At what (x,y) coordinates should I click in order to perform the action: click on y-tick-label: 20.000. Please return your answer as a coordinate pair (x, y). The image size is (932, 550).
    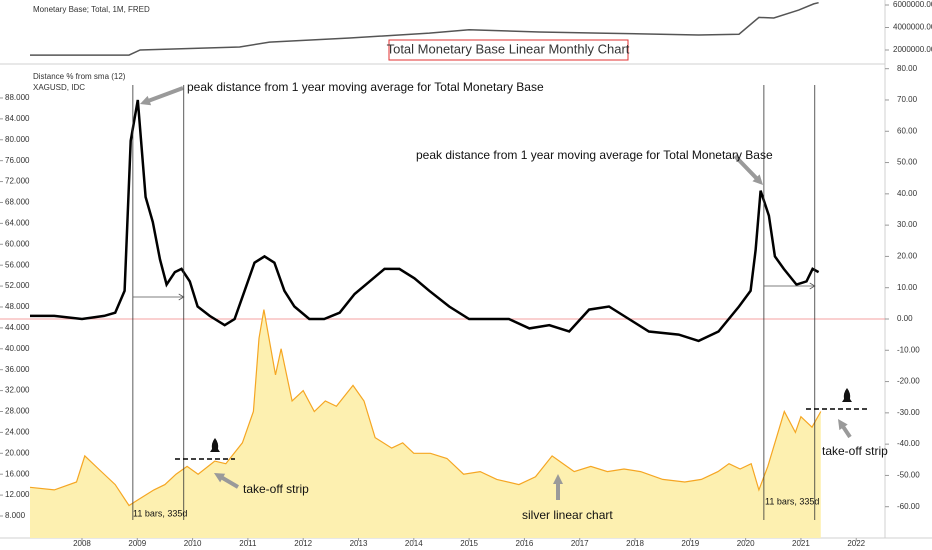
    Looking at the image, I should click on (17, 452).